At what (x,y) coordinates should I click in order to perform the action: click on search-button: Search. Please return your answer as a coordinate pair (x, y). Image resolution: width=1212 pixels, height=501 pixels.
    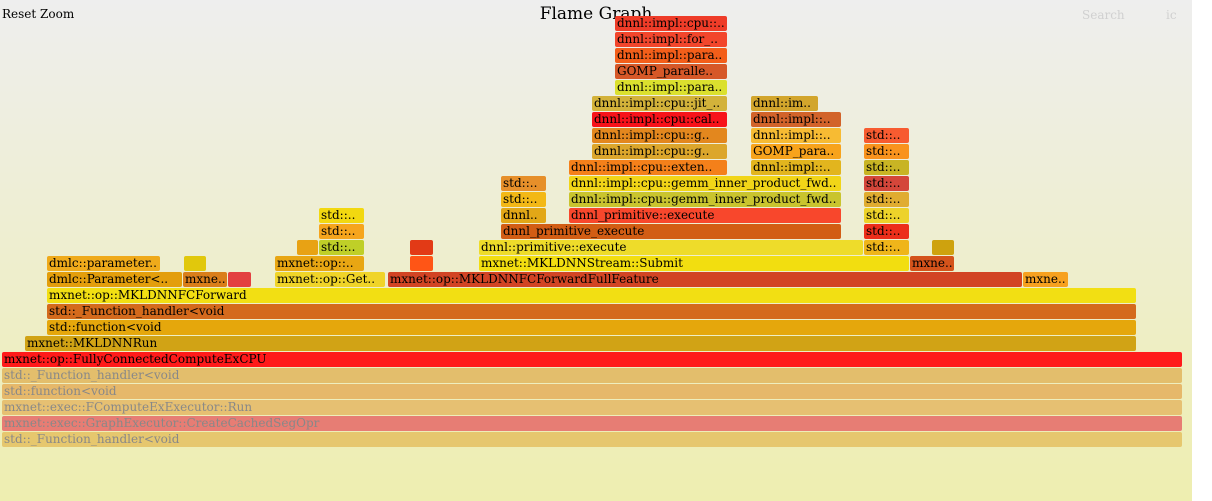
    Looking at the image, I should click on (1103, 15).